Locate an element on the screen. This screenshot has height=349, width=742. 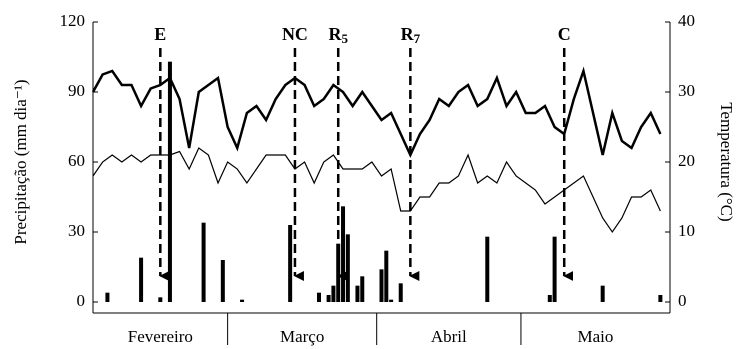
month-label: Abril is located at coordinates (449, 336).